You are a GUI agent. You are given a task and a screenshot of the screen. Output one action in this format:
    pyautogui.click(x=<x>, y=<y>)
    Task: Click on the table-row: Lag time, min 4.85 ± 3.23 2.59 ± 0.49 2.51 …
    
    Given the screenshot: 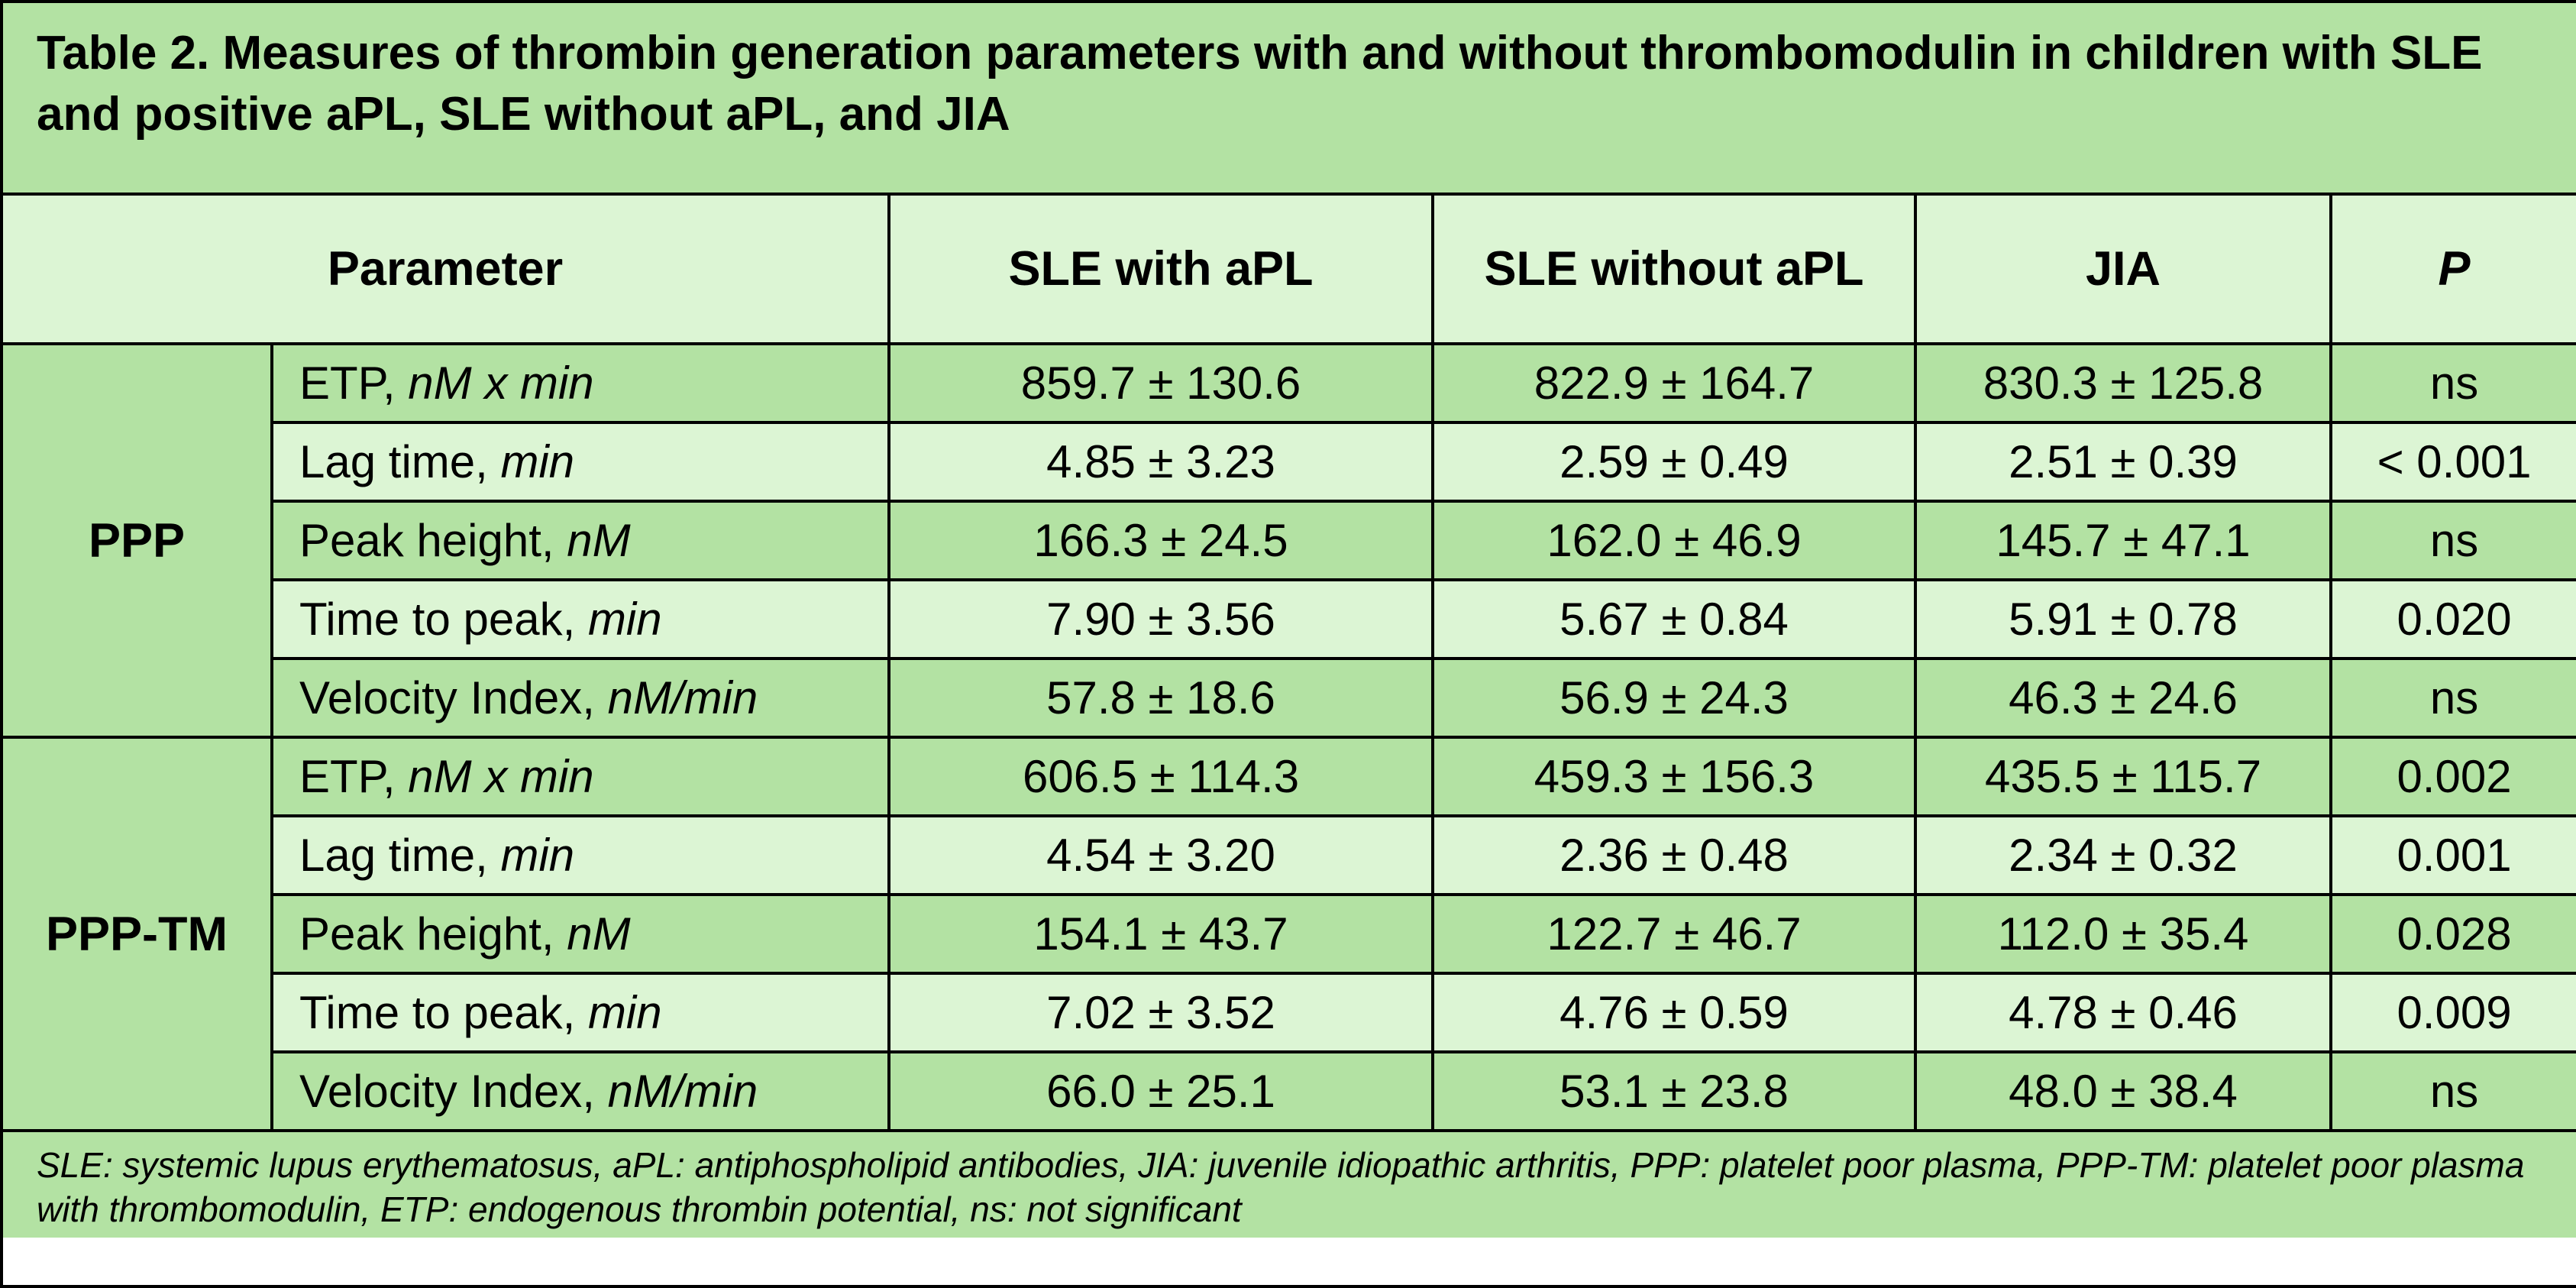 What is the action you would take?
    pyautogui.click(x=1289, y=462)
    